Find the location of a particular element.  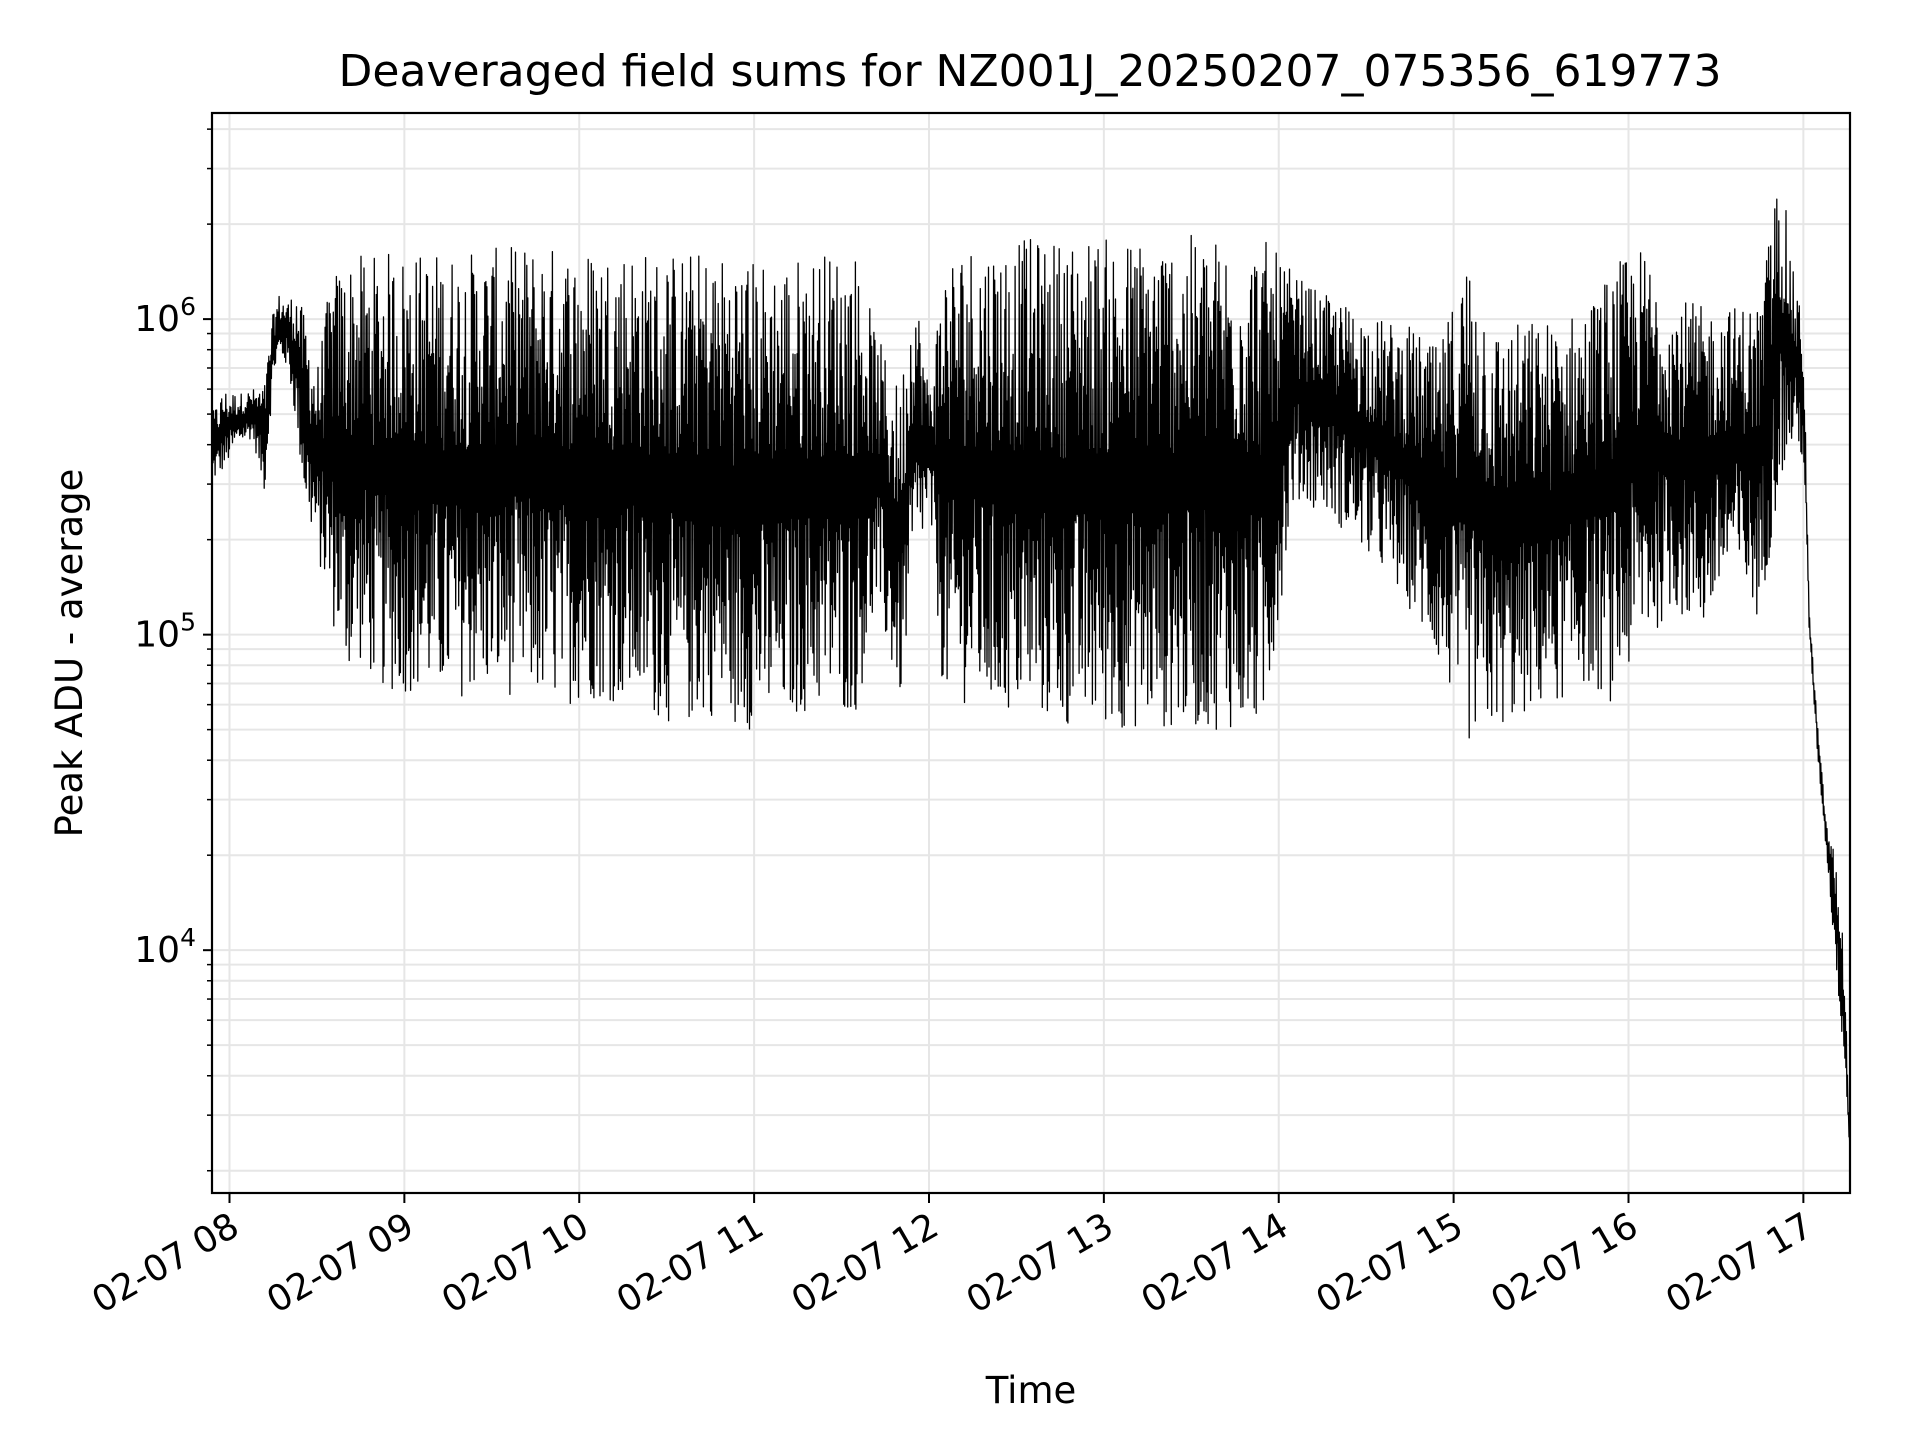

y-tick-label: 10⁵ is located at coordinates (165, 632).